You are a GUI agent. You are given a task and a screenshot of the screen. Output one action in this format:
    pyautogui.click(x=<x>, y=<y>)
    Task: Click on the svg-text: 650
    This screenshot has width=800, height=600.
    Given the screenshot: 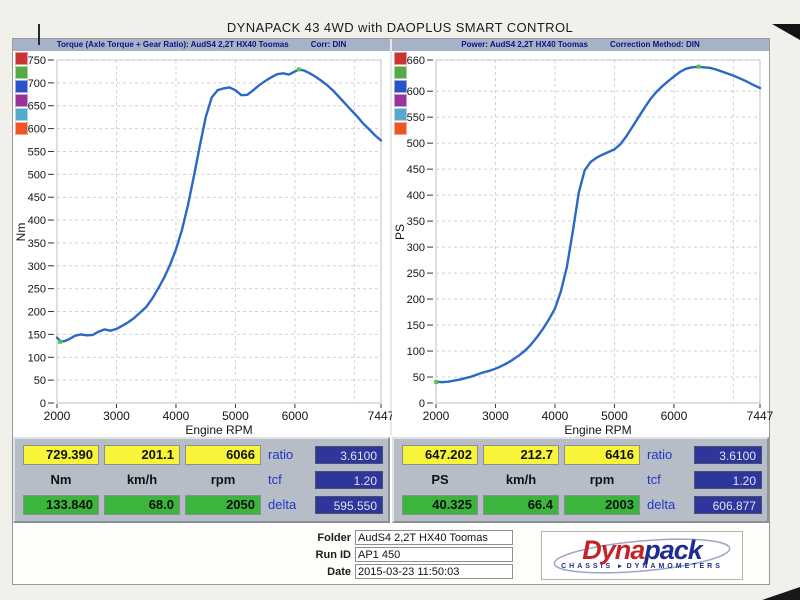 What is the action you would take?
    pyautogui.click(x=37, y=107)
    